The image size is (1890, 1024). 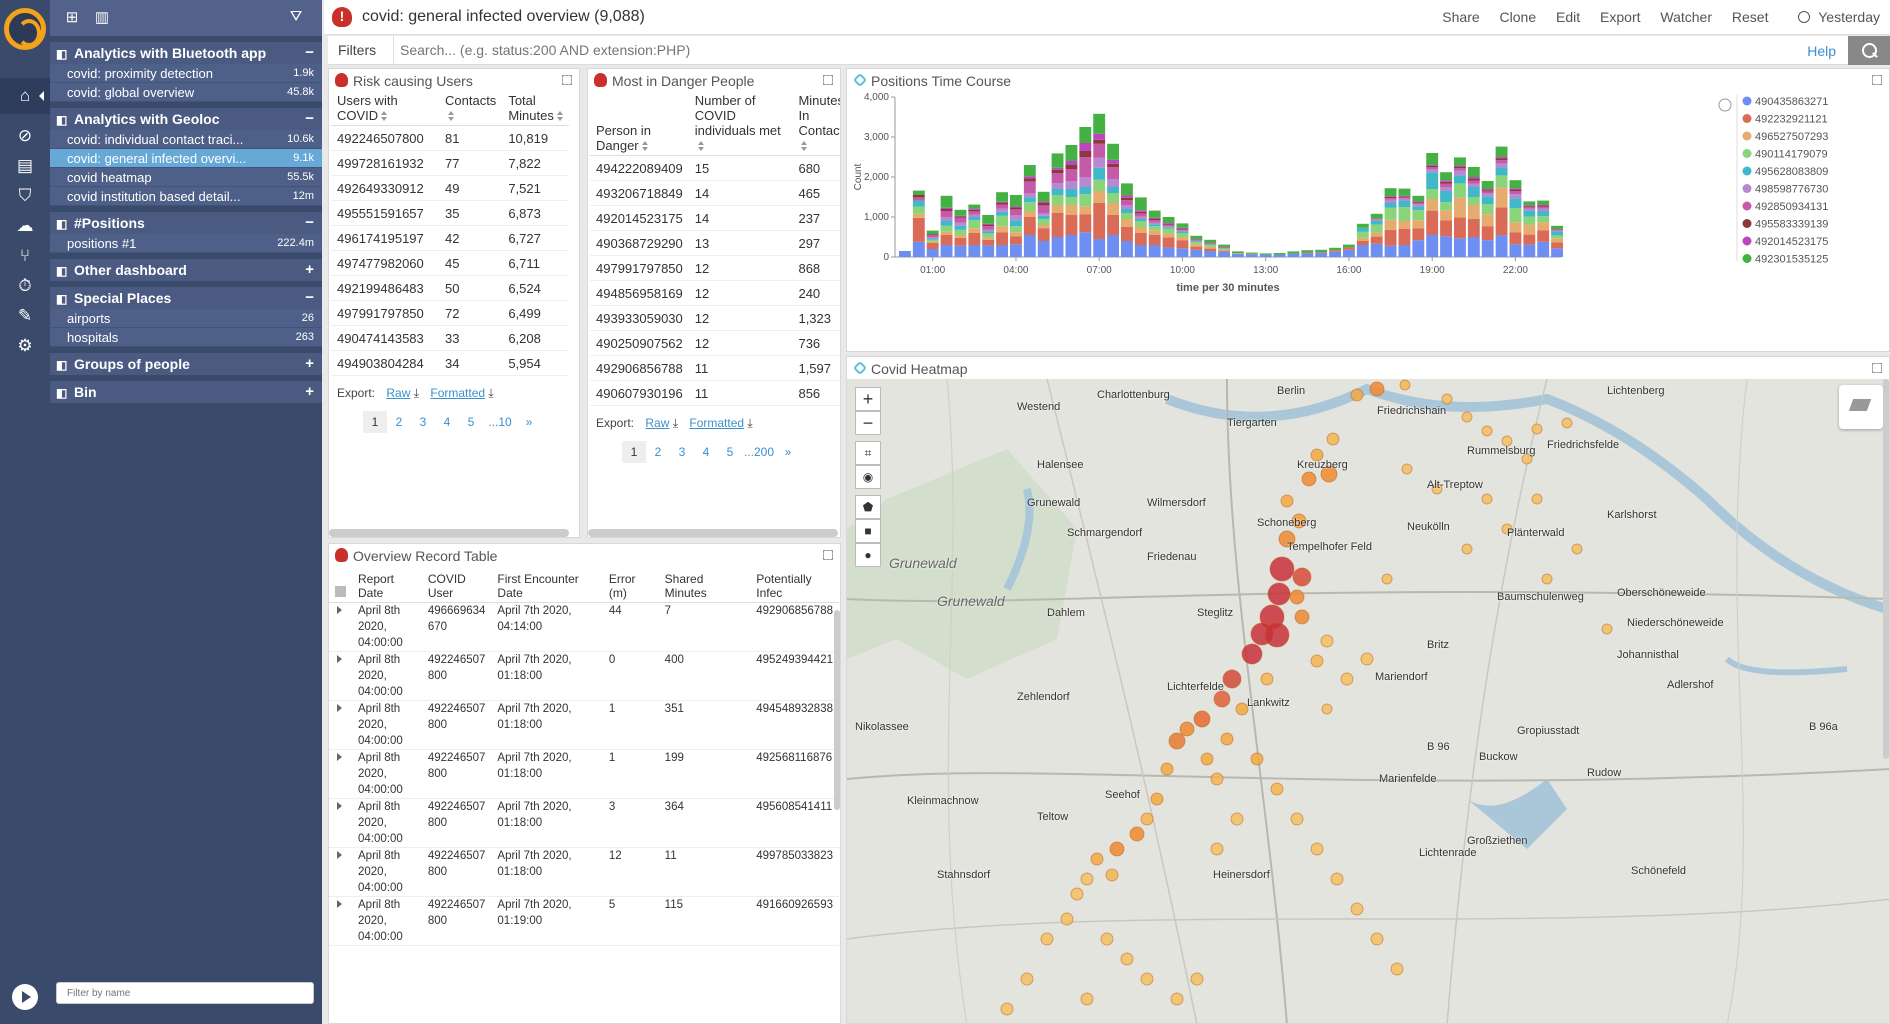 I want to click on vertical-scrollbar, so click(x=837, y=710).